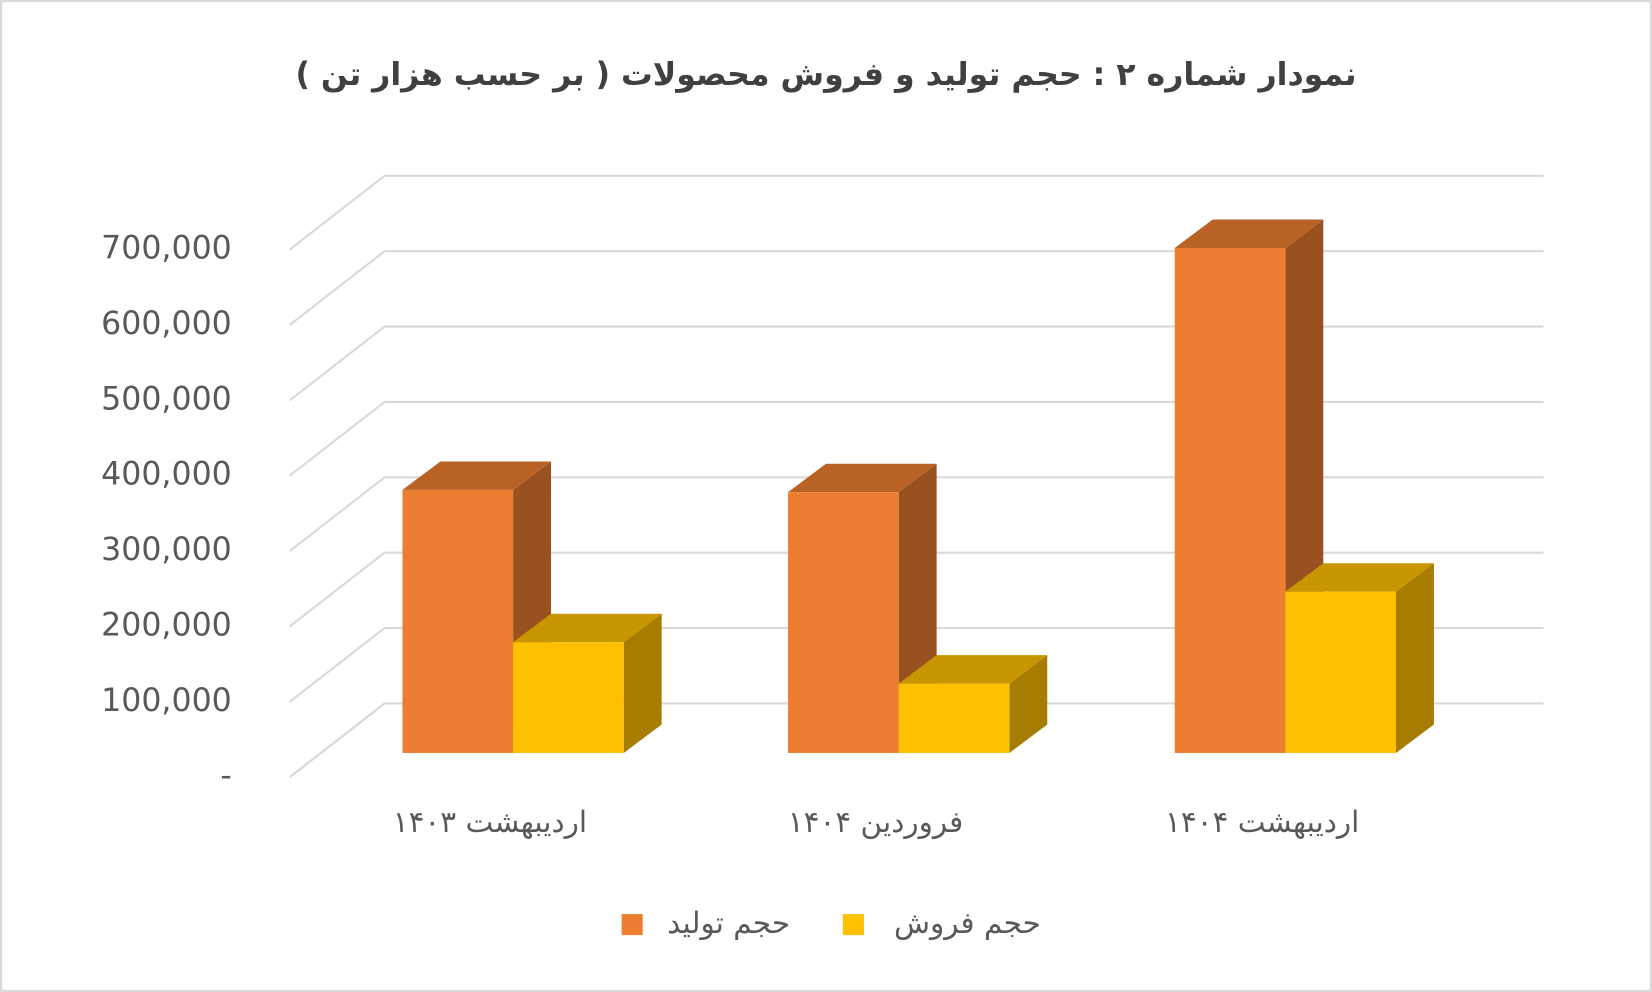 The width and height of the screenshot is (1652, 992). I want to click on x-tick-label: اردیبهشت ۱۴۰۳, so click(490, 822).